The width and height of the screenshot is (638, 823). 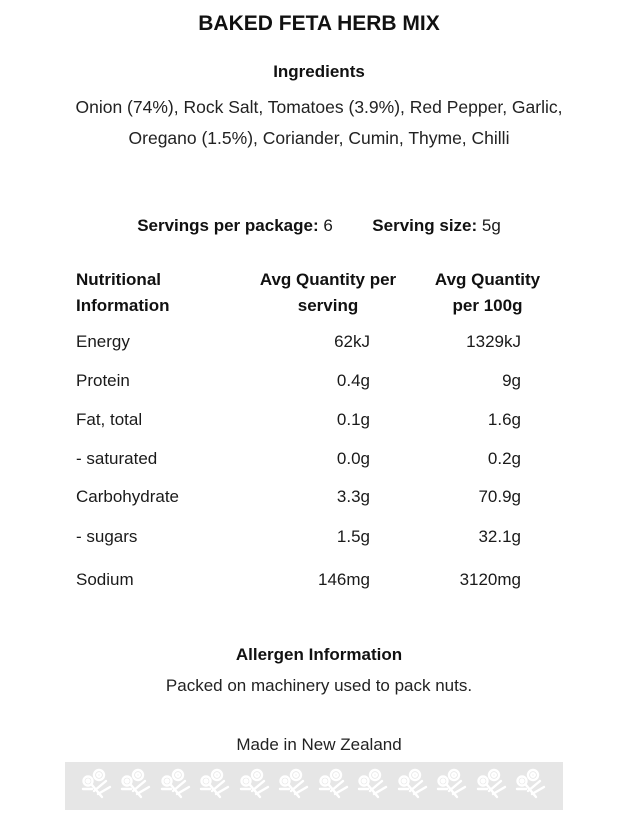 What do you see at coordinates (504, 419) in the screenshot?
I see `per-100g-value: 1.6g` at bounding box center [504, 419].